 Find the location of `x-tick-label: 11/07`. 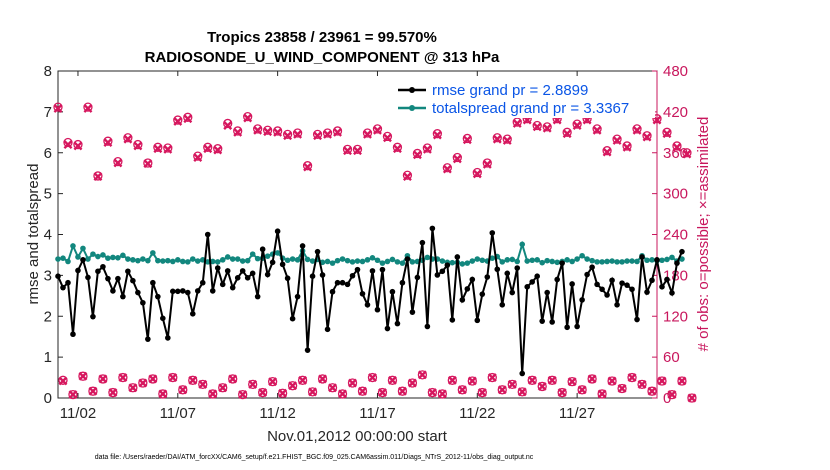

x-tick-label: 11/07 is located at coordinates (178, 413).